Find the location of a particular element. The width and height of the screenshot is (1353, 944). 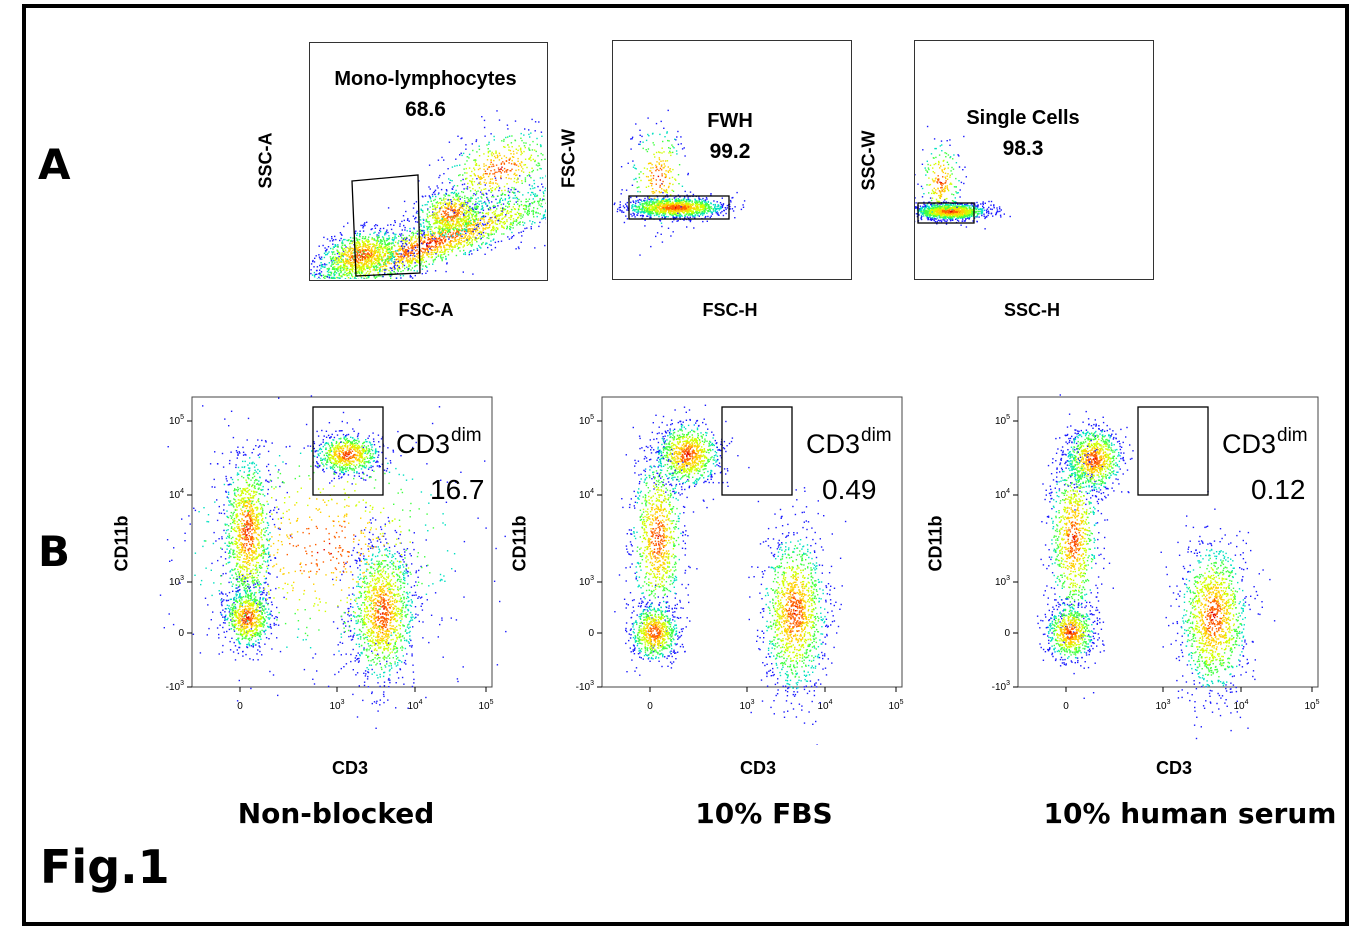

gate-label-b3: CD3dim is located at coordinates (1265, 442).